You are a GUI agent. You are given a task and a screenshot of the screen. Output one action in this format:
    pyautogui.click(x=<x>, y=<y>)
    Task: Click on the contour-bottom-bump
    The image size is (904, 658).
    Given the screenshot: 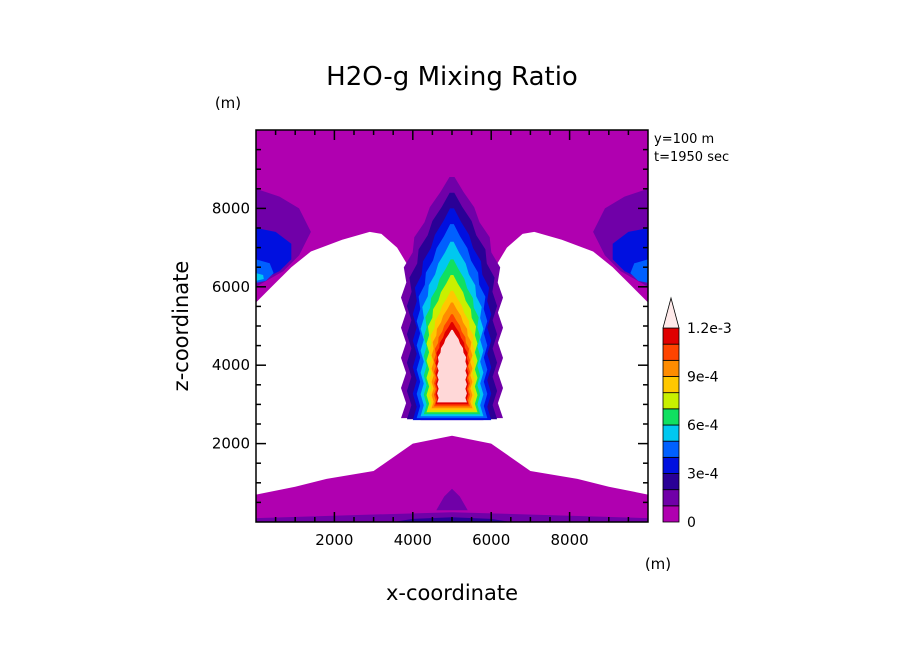 What is the action you would take?
    pyautogui.click(x=452, y=499)
    